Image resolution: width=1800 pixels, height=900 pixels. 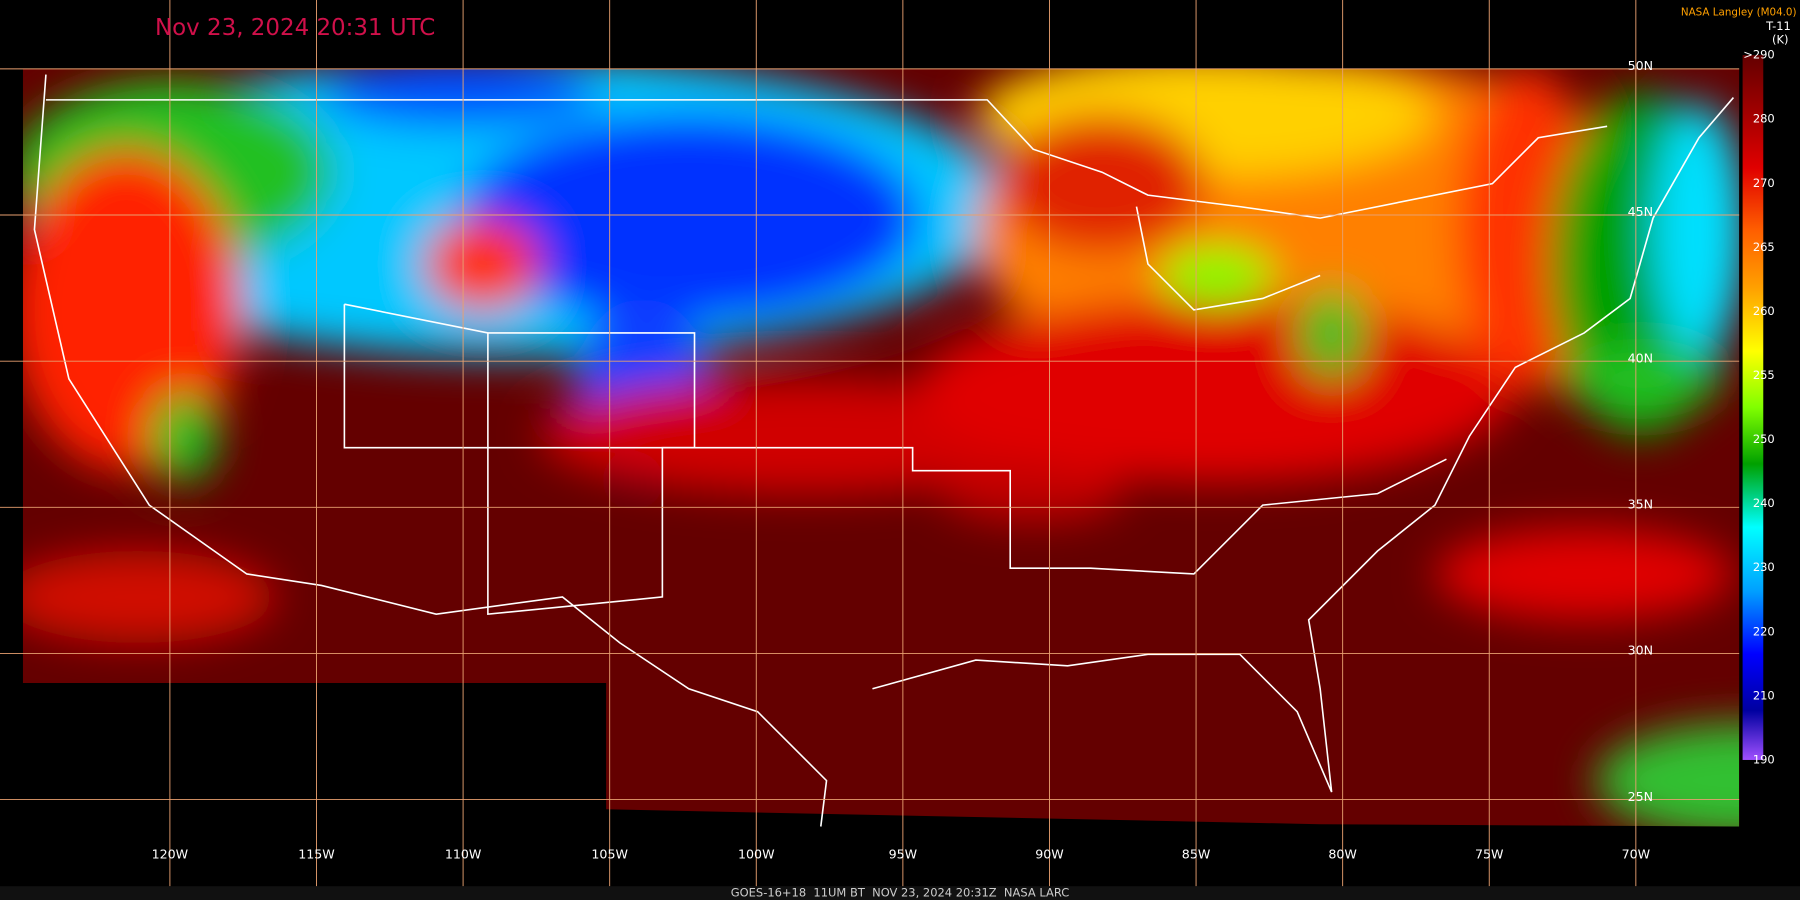 I want to click on colorbar-label: 240, so click(x=1764, y=503).